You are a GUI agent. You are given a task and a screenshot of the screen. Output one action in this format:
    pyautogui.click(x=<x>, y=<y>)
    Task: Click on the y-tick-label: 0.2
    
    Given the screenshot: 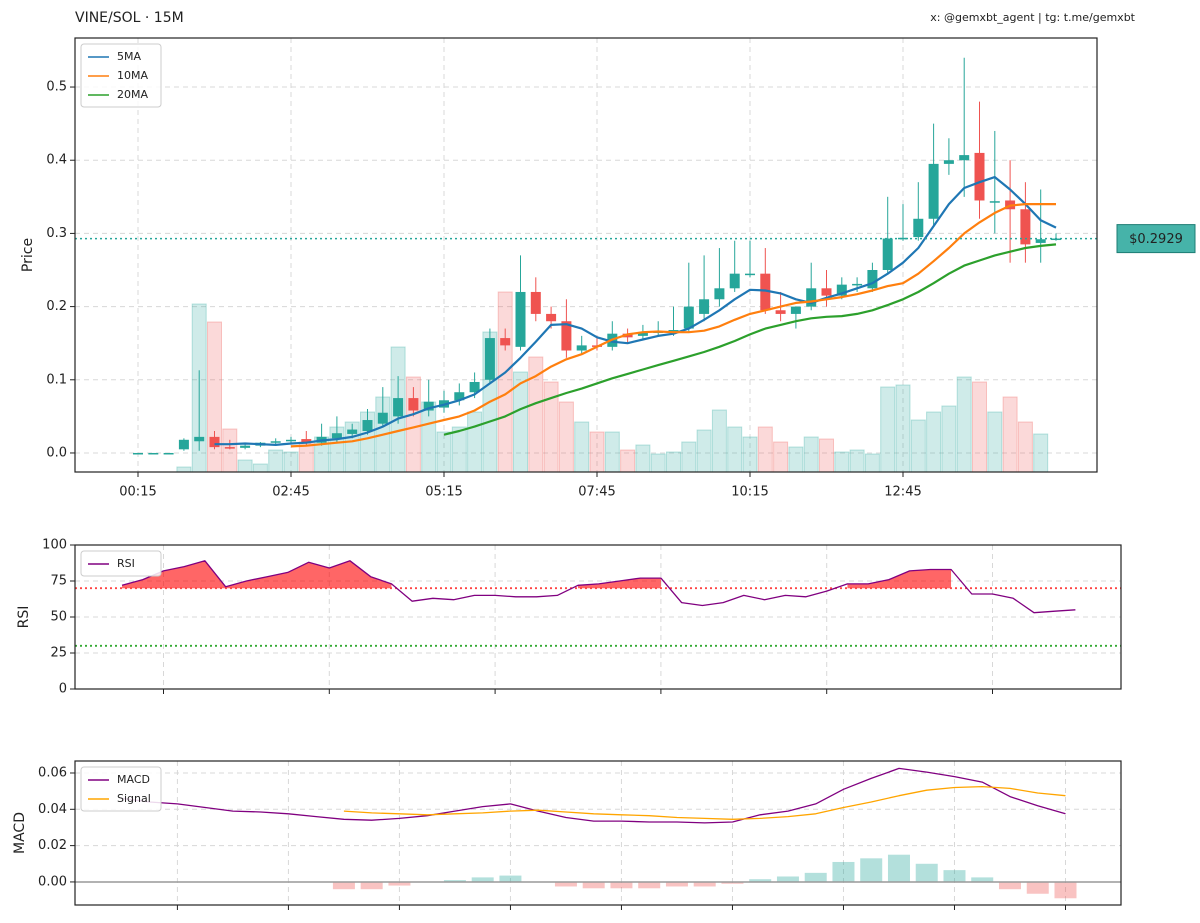 What is the action you would take?
    pyautogui.click(x=56, y=306)
    